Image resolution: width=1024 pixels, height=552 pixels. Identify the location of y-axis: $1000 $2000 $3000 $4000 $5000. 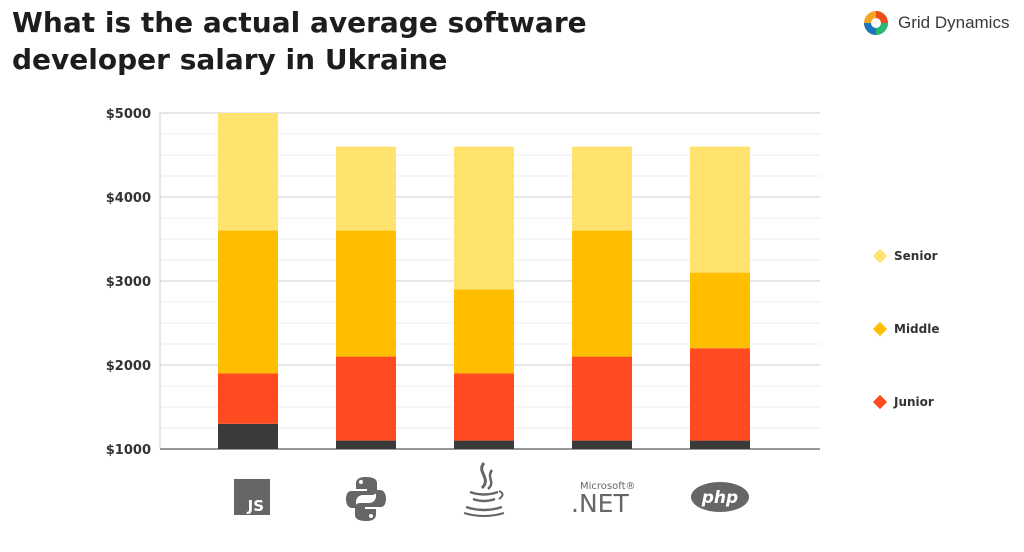
(128, 282).